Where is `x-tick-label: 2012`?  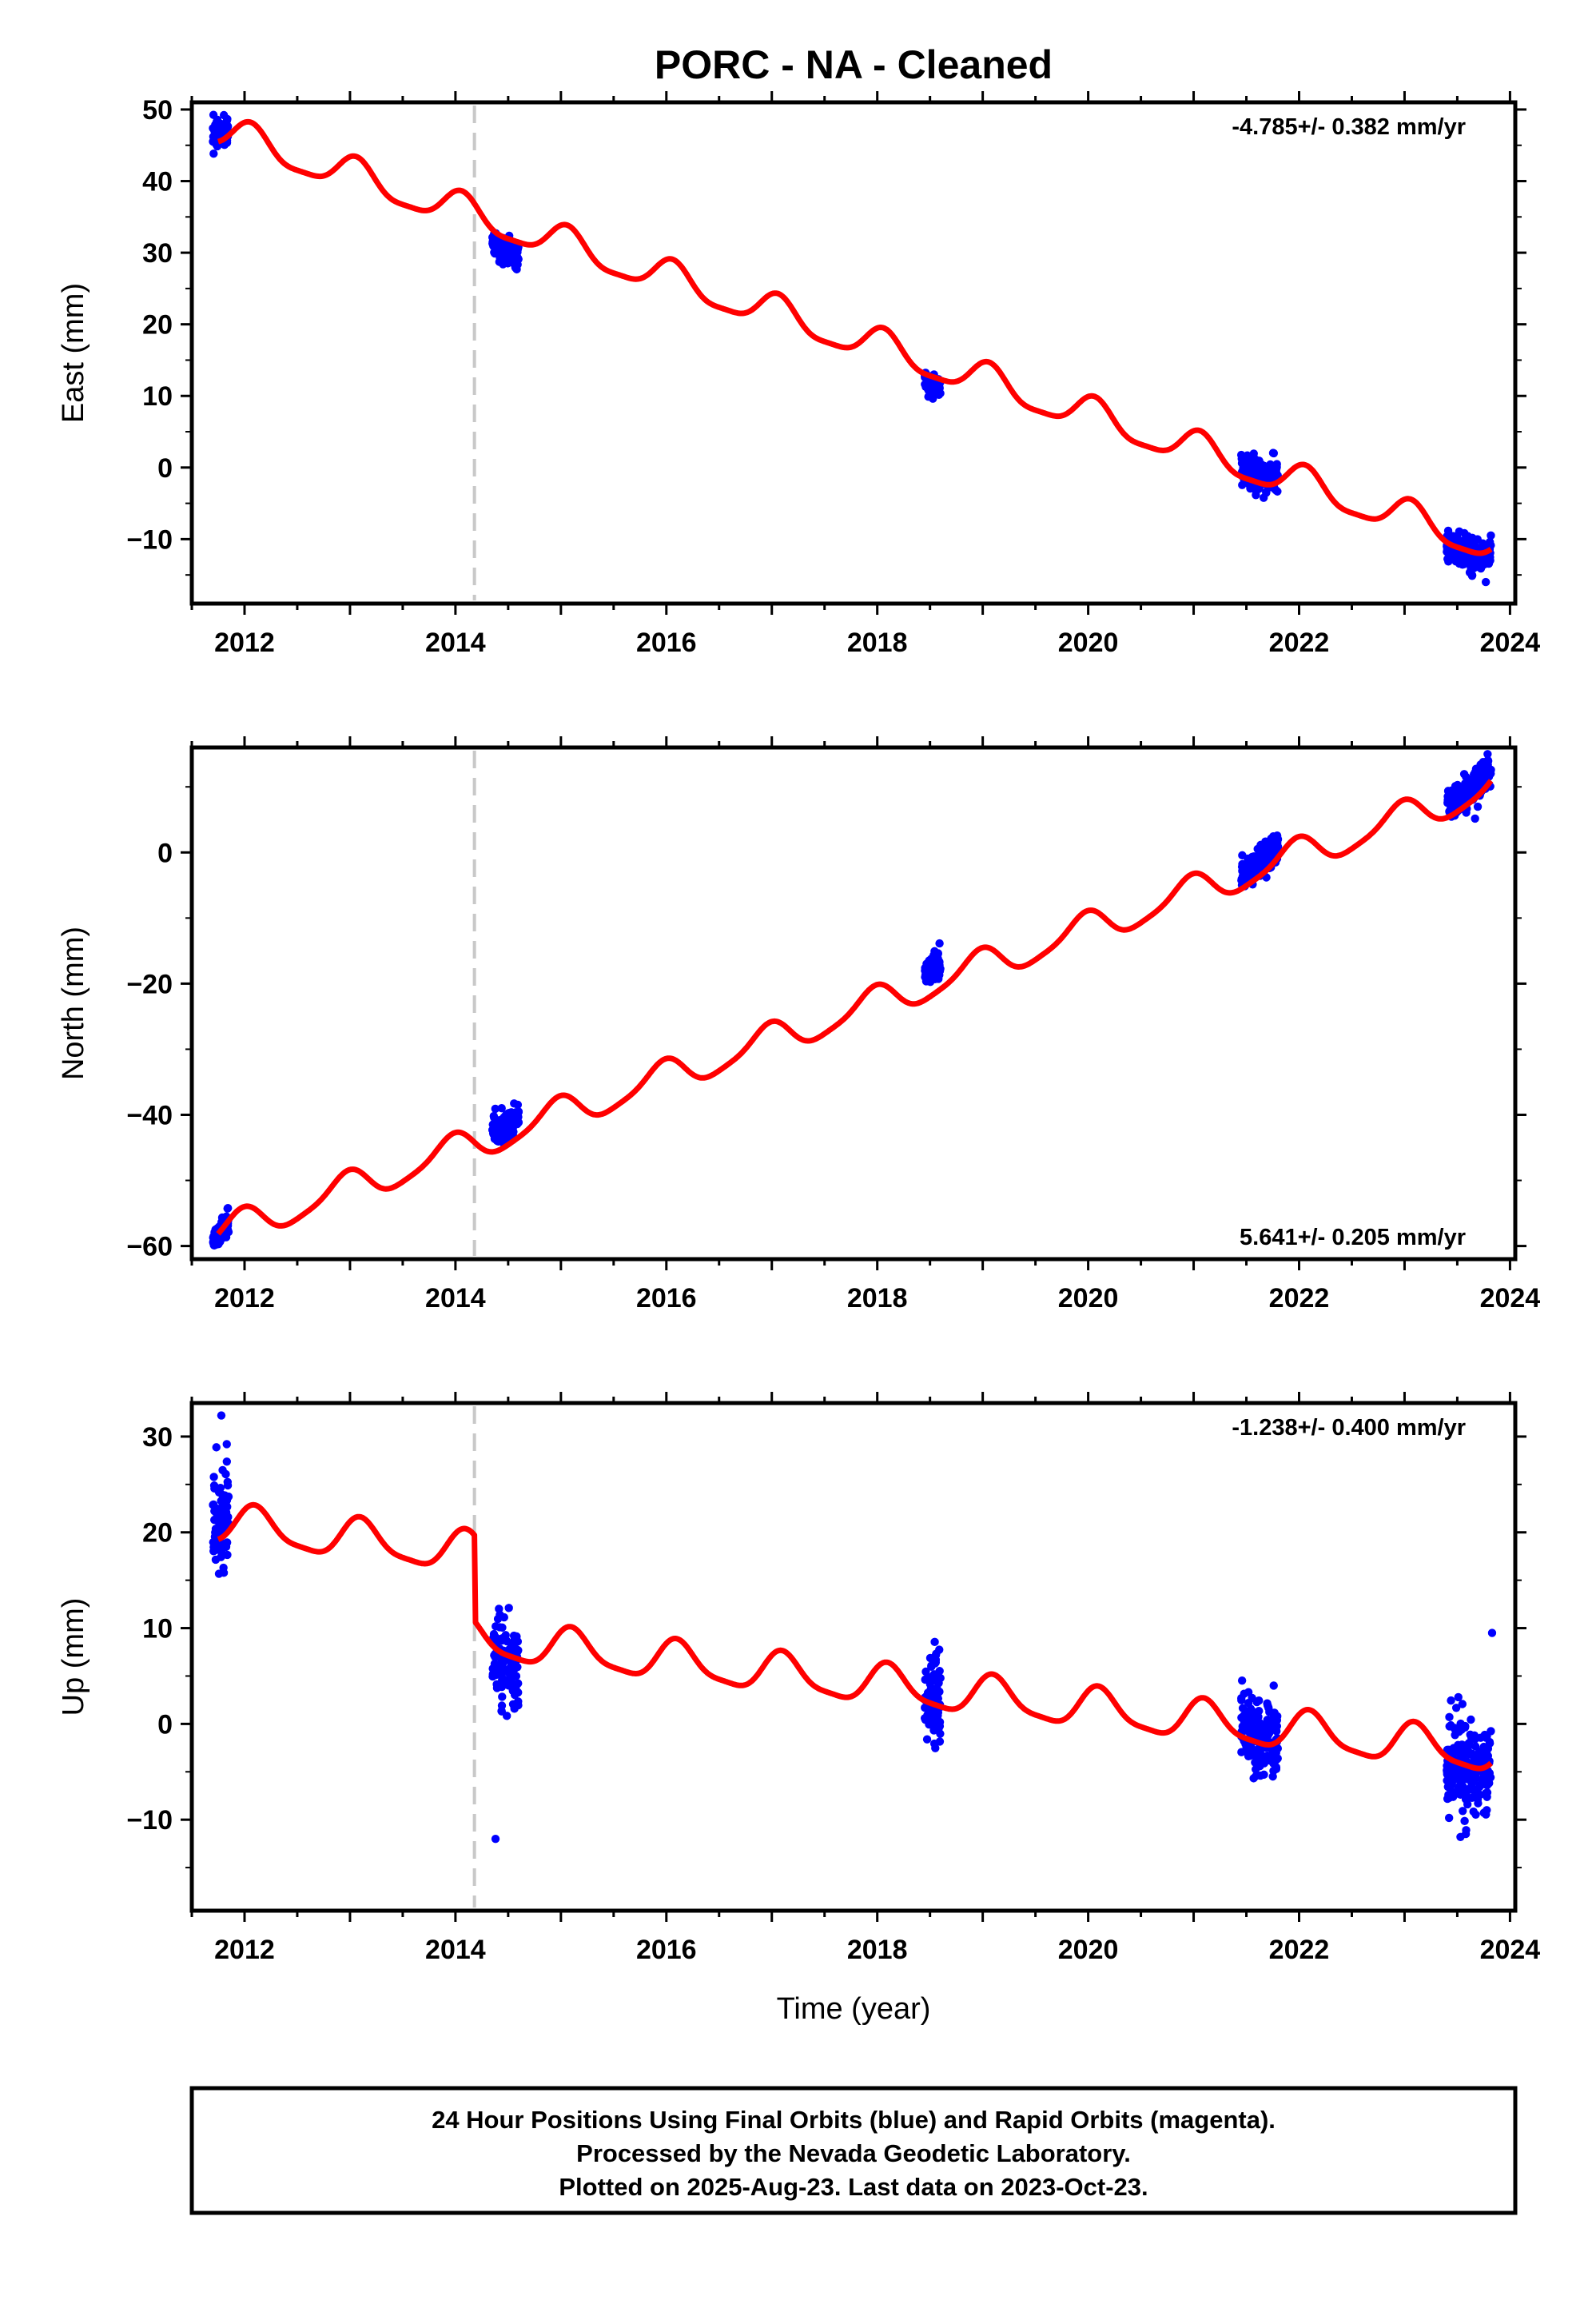 x-tick-label: 2012 is located at coordinates (244, 643).